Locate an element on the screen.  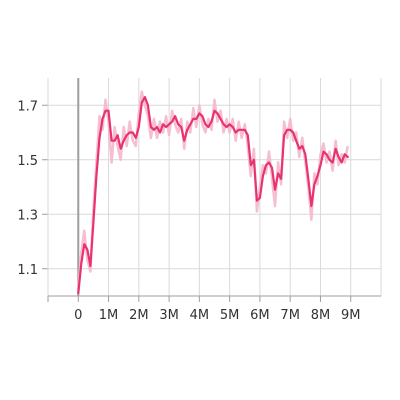
y-tick-label: 1.3 is located at coordinates (27, 215).